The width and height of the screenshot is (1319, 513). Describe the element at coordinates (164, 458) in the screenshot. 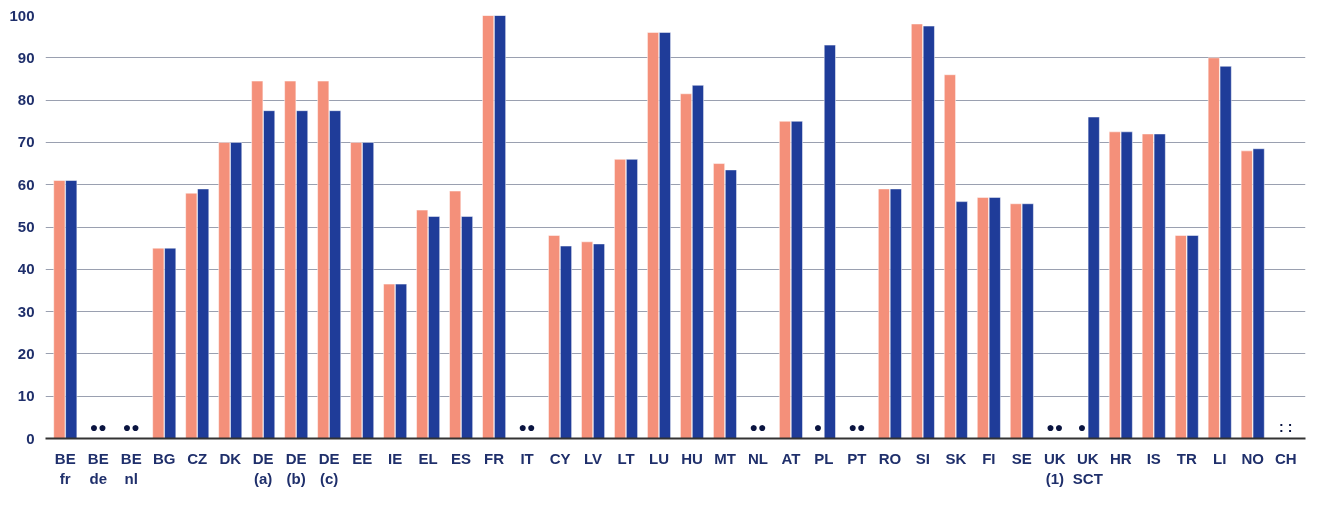

I see `x-tick-label: BG` at that location.